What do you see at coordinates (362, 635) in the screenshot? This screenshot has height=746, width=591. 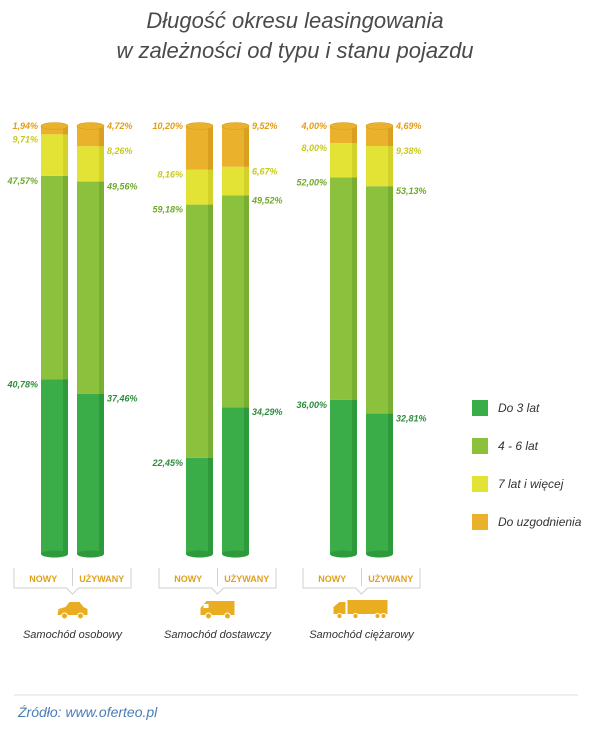 I see `group-label: Samochód ciężarowy` at bounding box center [362, 635].